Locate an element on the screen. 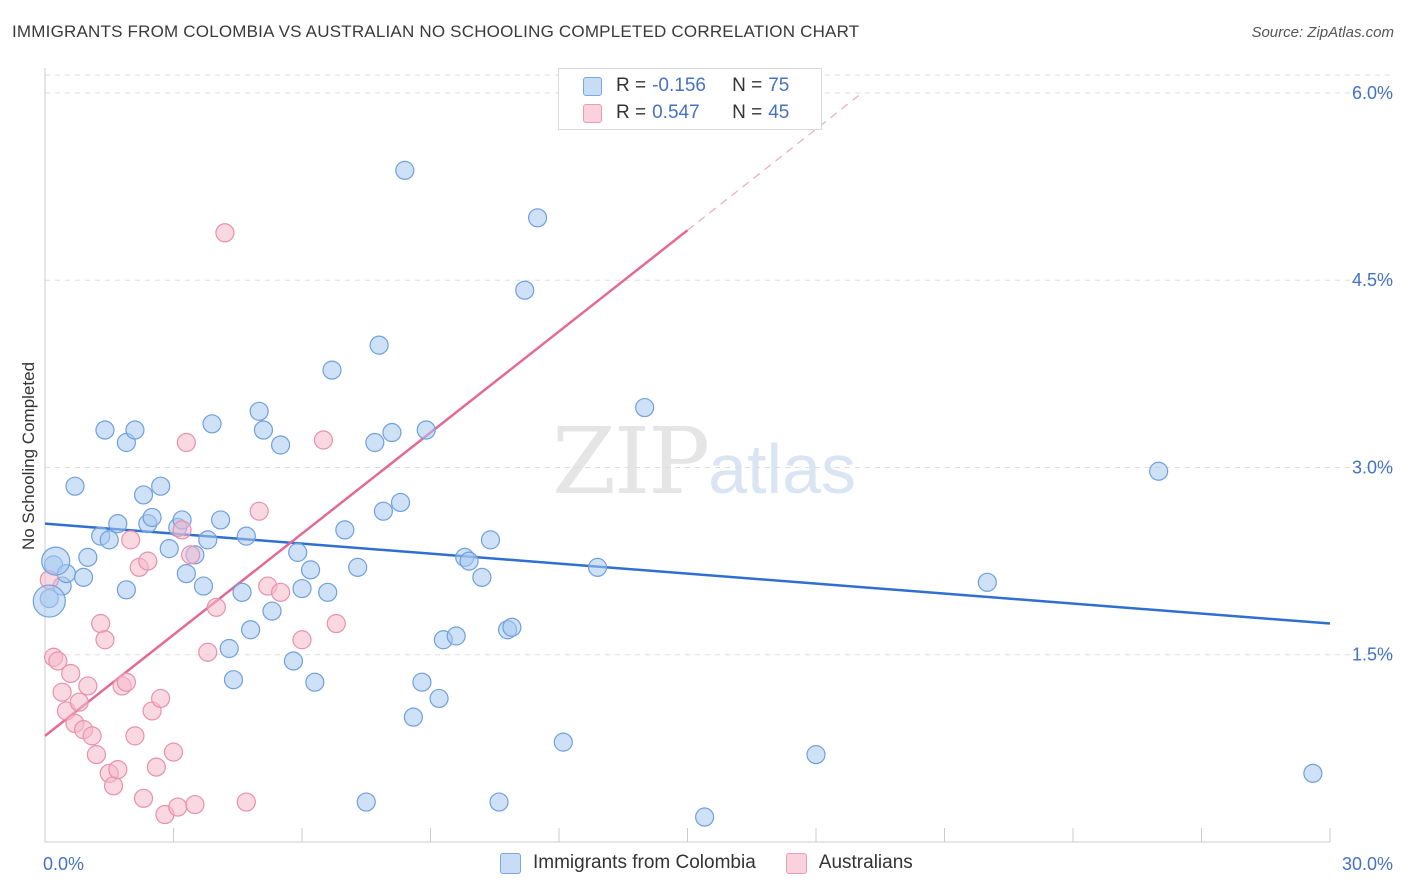  correlation-legend: R = -0.156 N = 75 R = 0.547 N = 45 is located at coordinates (690, 99).